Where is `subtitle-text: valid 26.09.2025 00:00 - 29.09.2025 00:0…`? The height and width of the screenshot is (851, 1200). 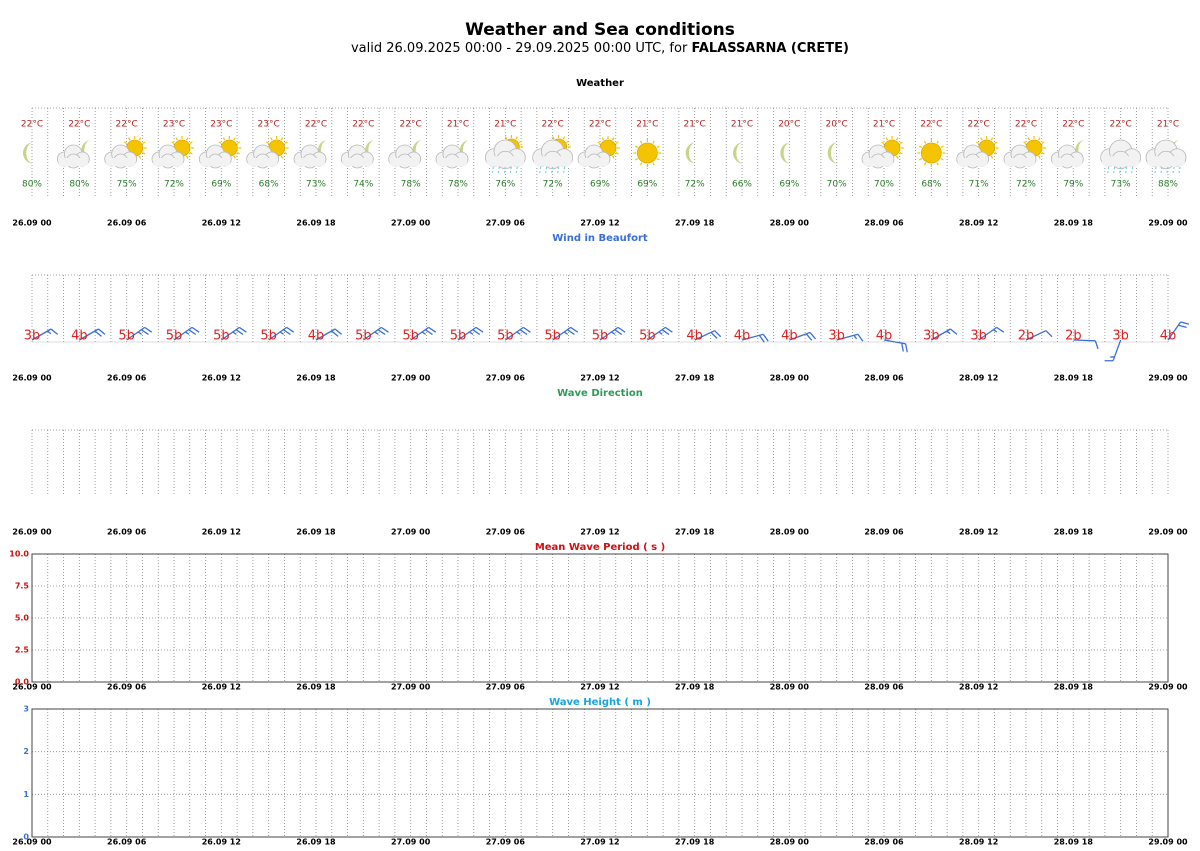 subtitle-text: valid 26.09.2025 00:00 - 29.09.2025 00:0… is located at coordinates (519, 48).